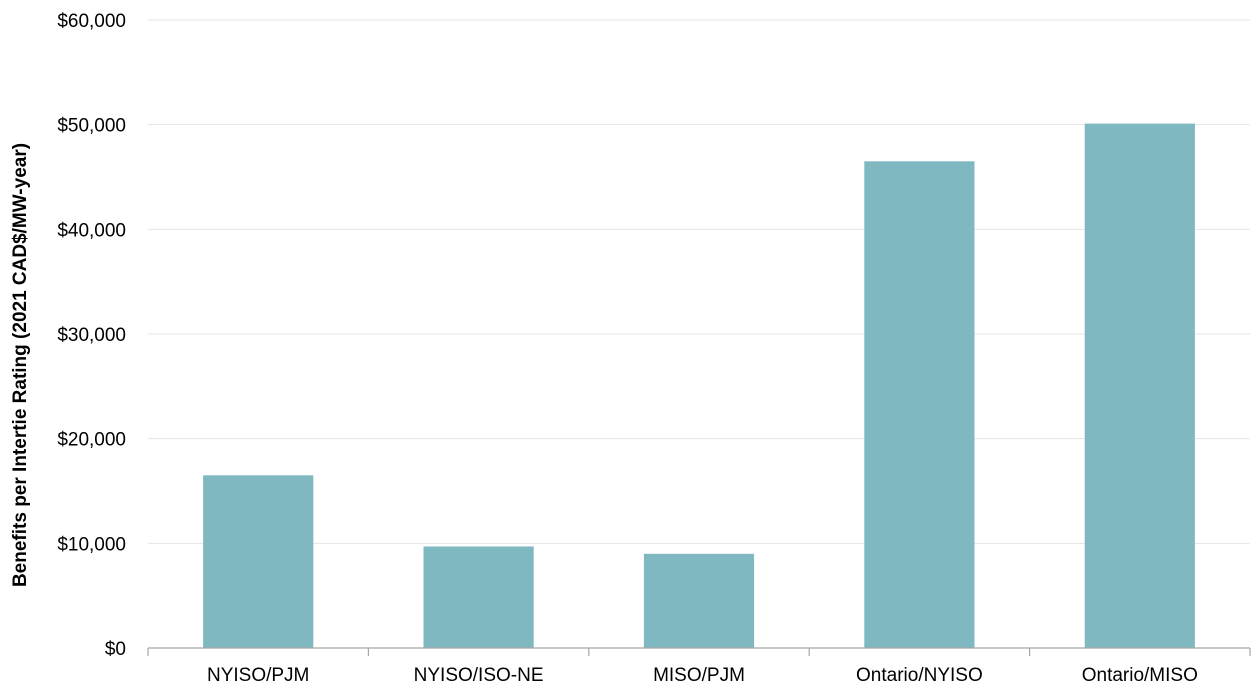  What do you see at coordinates (115, 649) in the screenshot?
I see `y-tick-label: $0` at bounding box center [115, 649].